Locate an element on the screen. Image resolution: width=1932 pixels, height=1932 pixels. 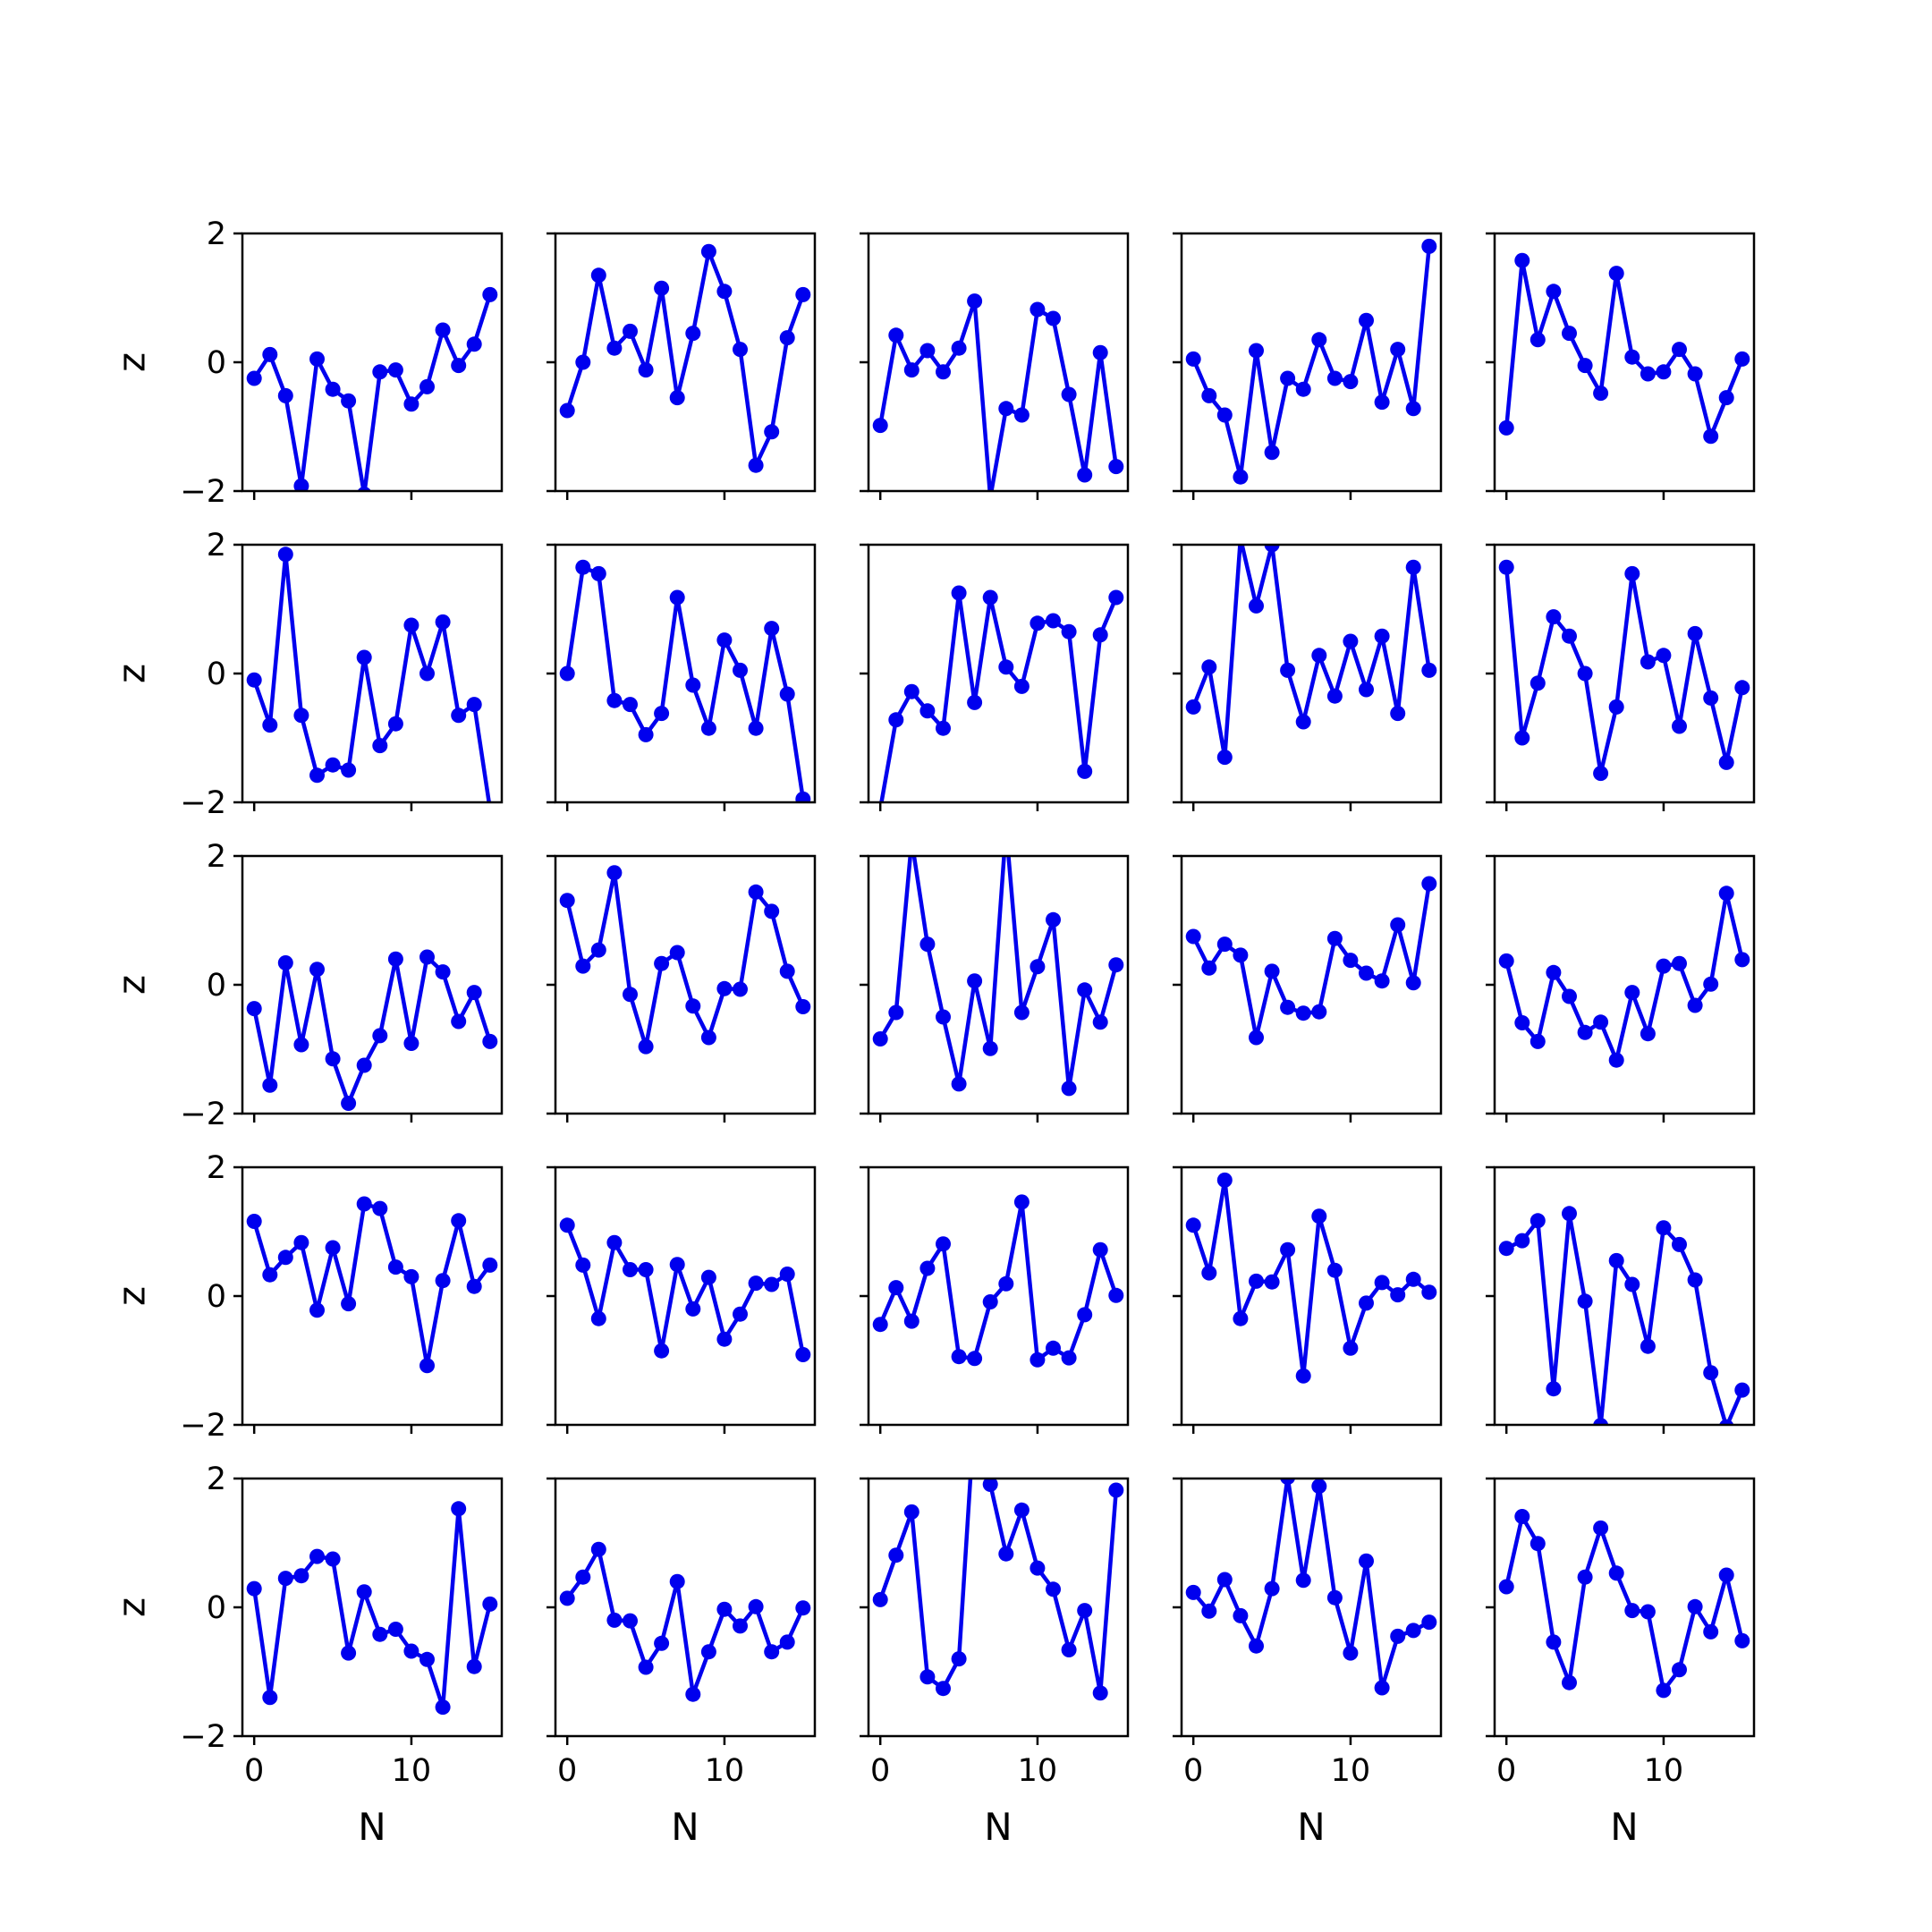
y-tick-label: 2 is located at coordinates (216, 857).